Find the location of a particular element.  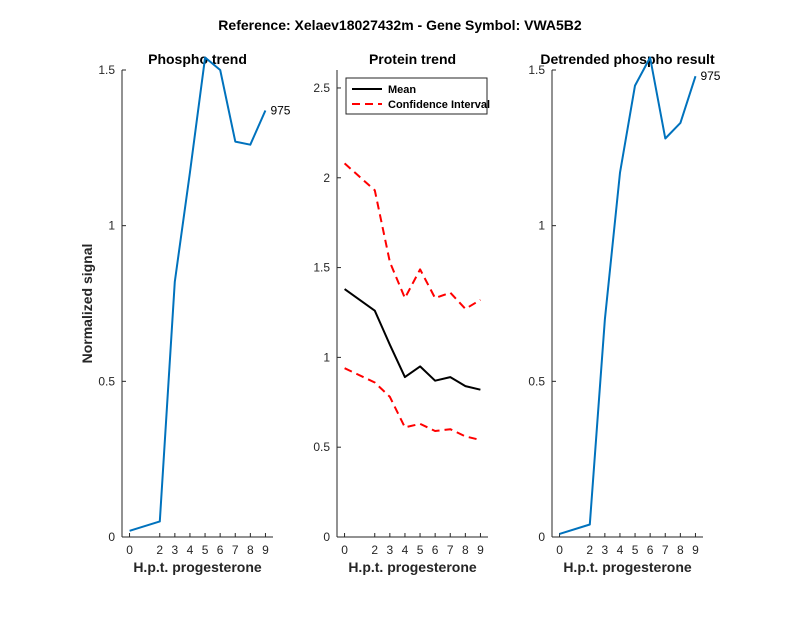

legend: Mean Confidence Interval is located at coordinates (417, 96).